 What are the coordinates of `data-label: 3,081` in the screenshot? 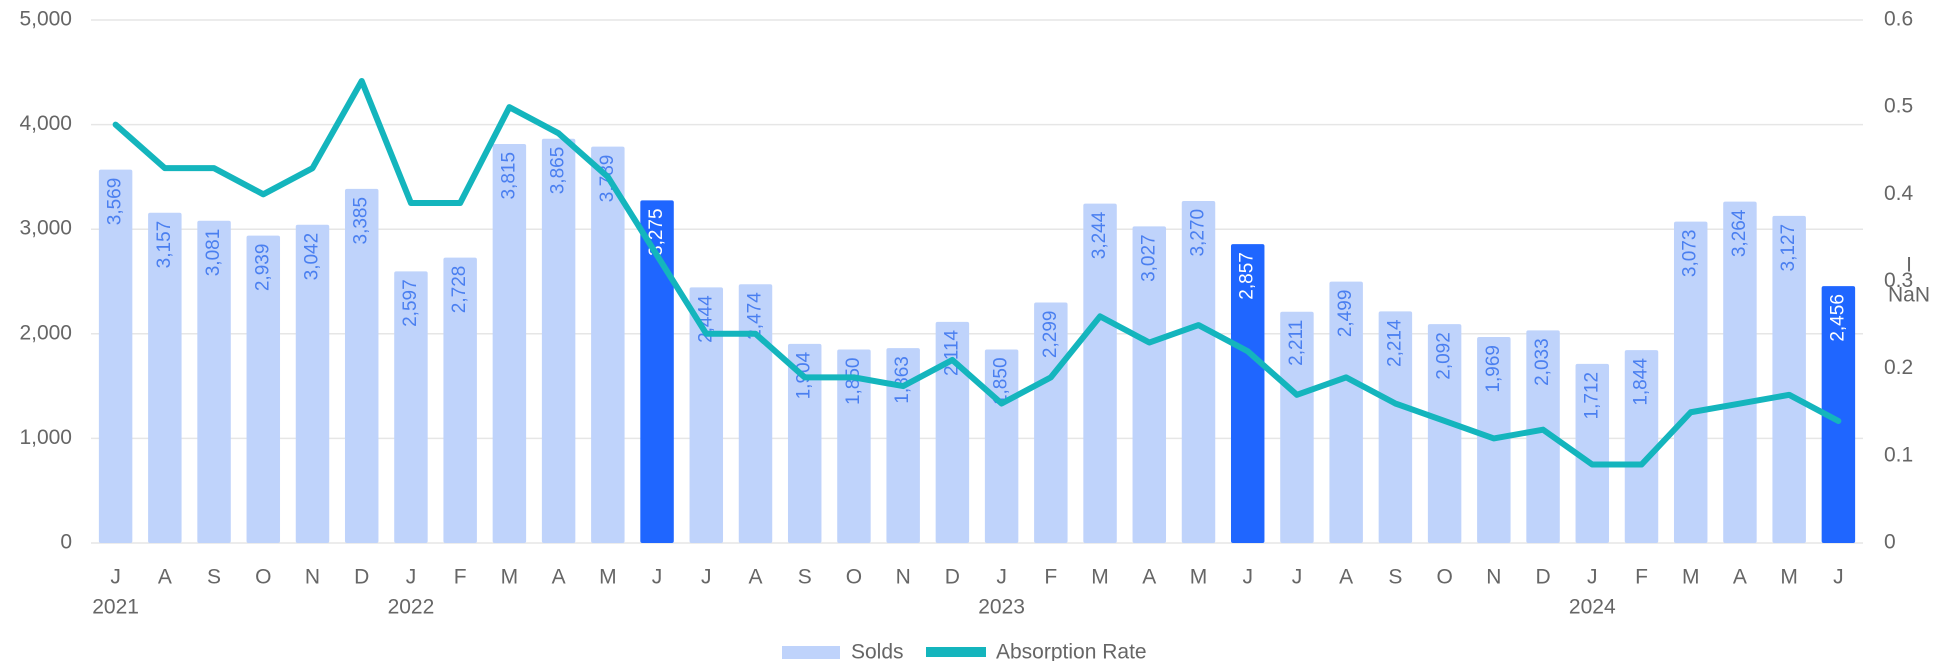 It's located at (213, 253).